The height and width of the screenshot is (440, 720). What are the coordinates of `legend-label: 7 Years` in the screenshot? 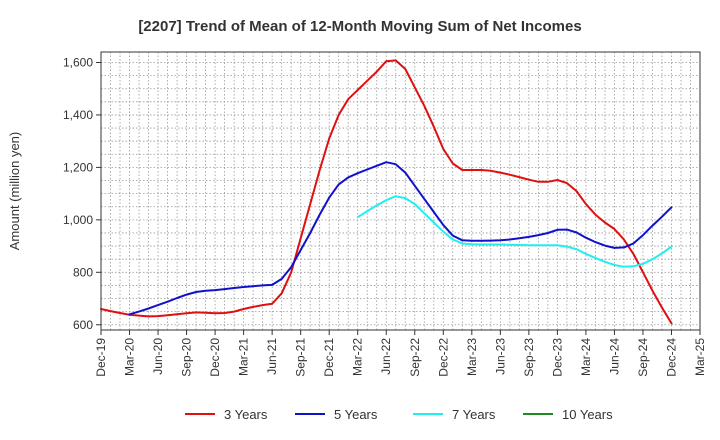 It's located at (474, 414).